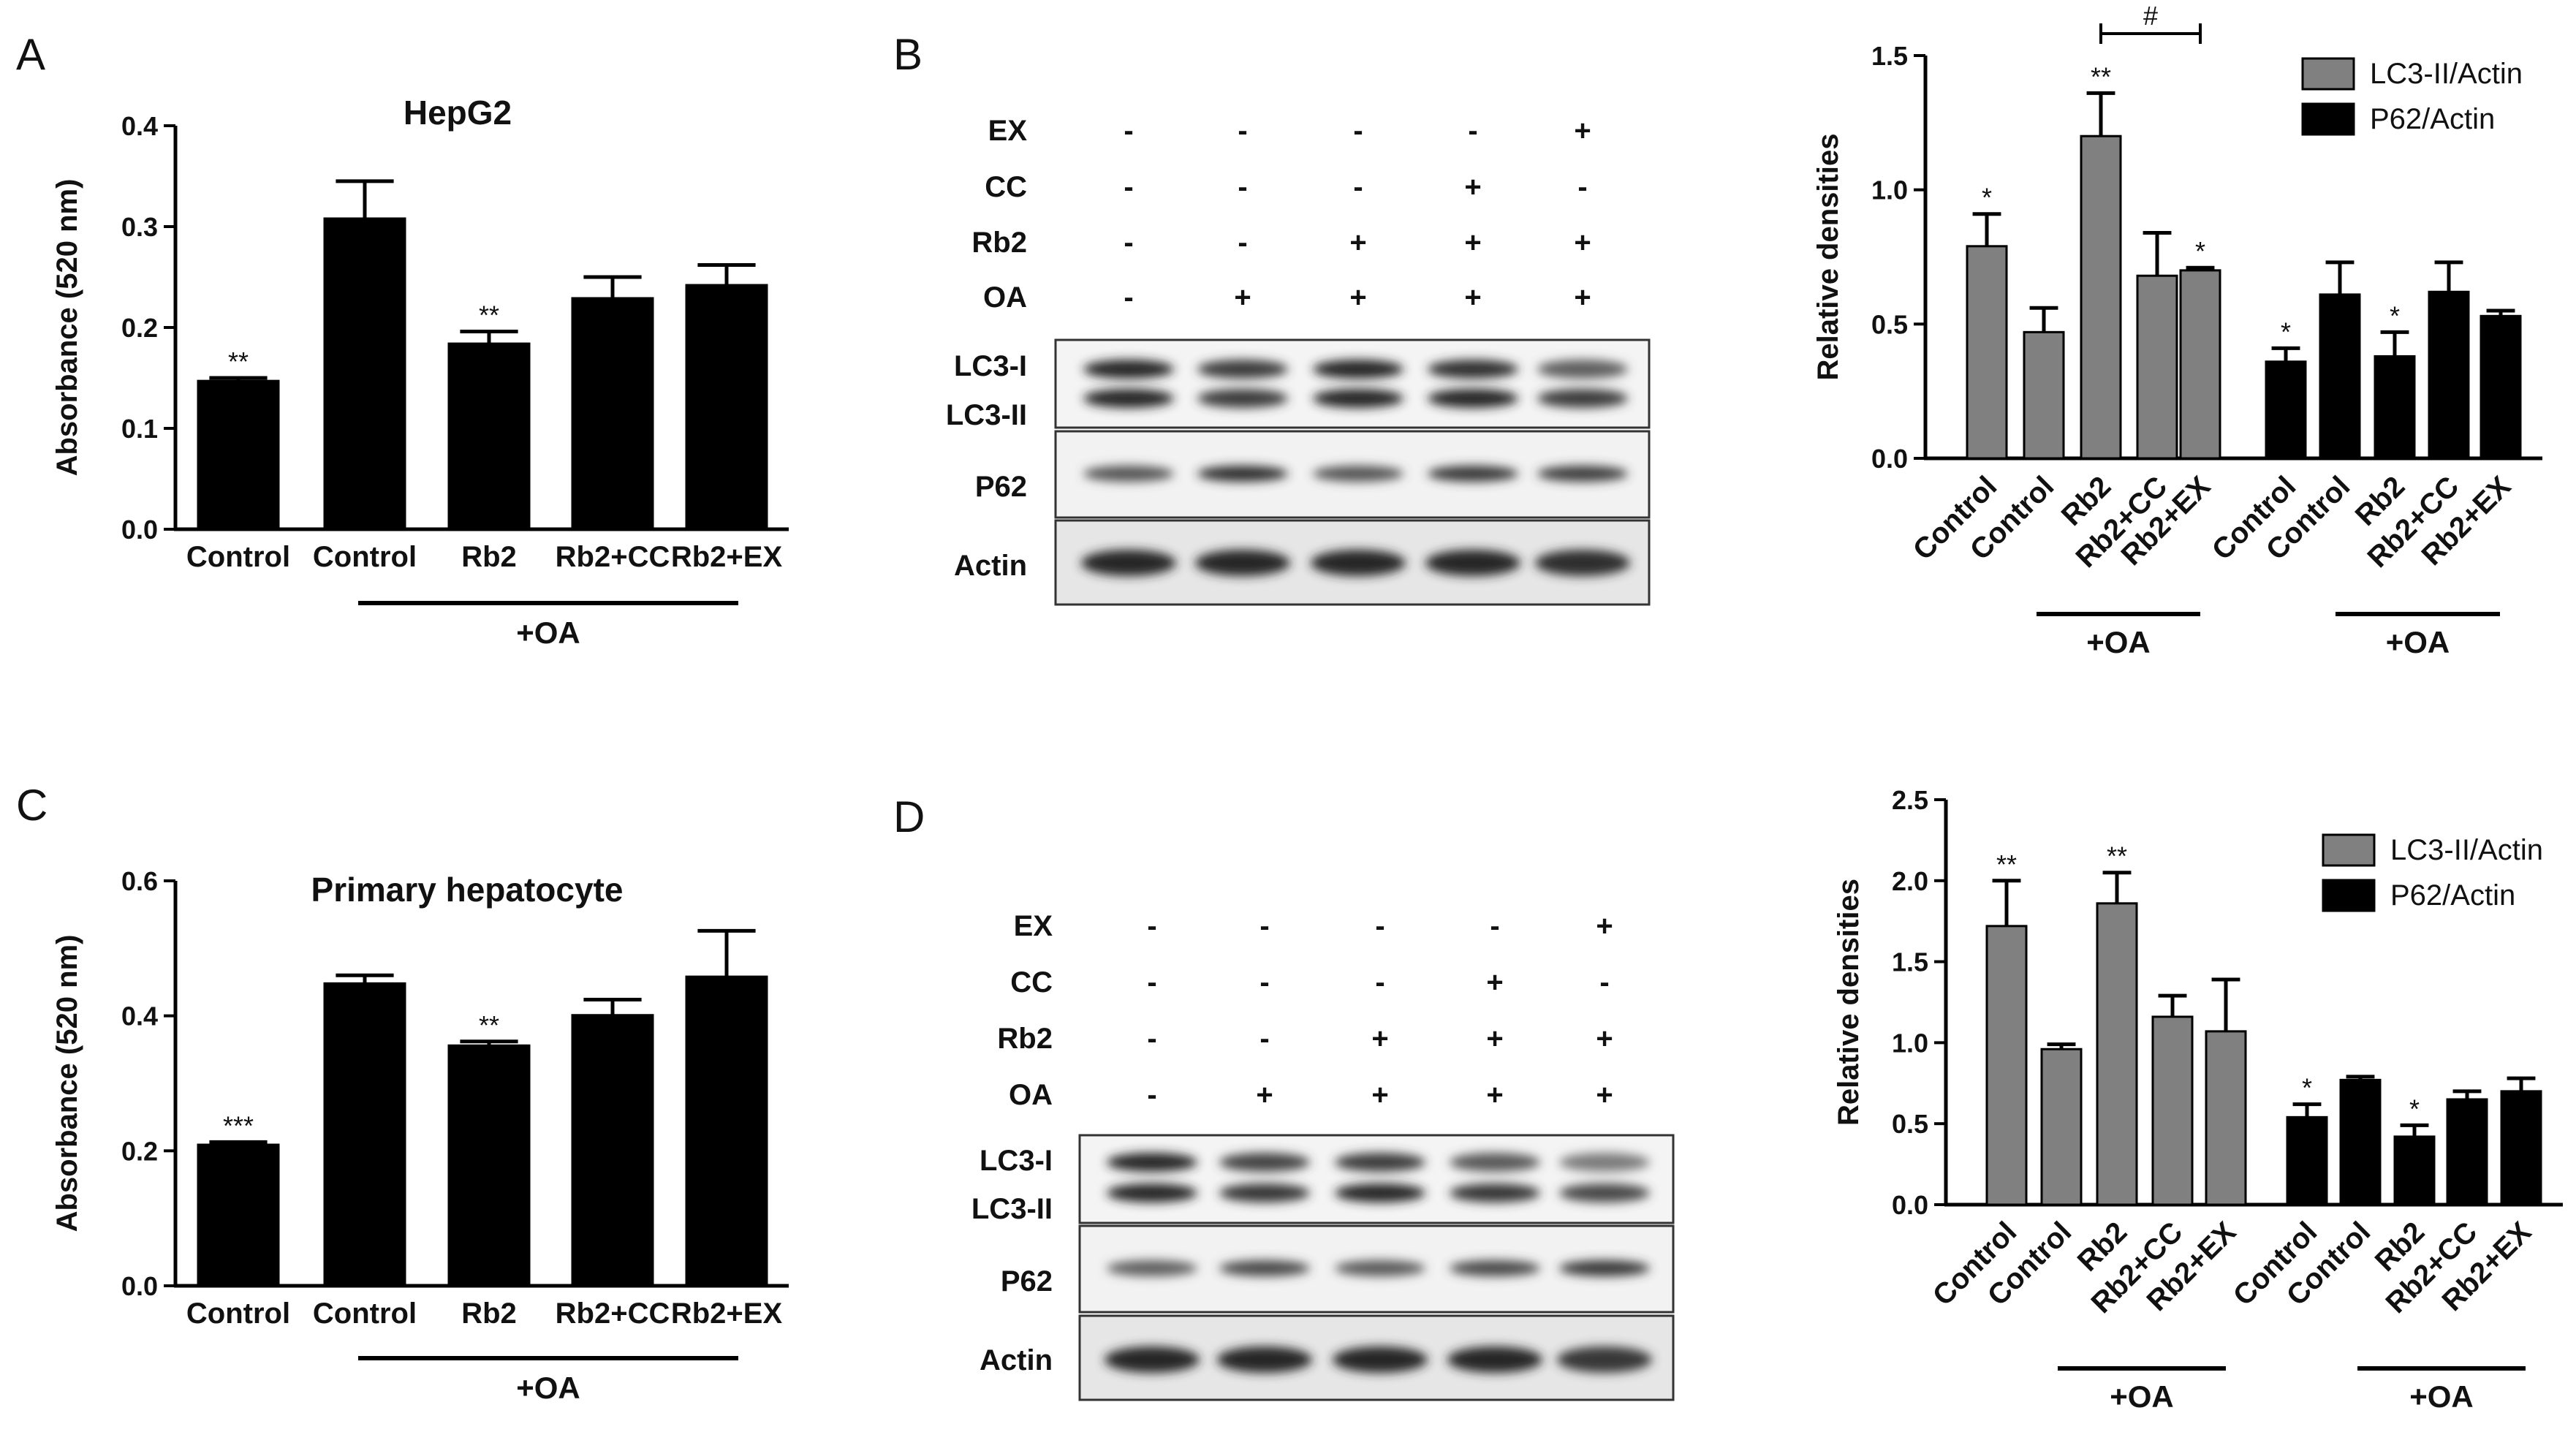  What do you see at coordinates (1033, 926) in the screenshot?
I see `treatment-label: EX` at bounding box center [1033, 926].